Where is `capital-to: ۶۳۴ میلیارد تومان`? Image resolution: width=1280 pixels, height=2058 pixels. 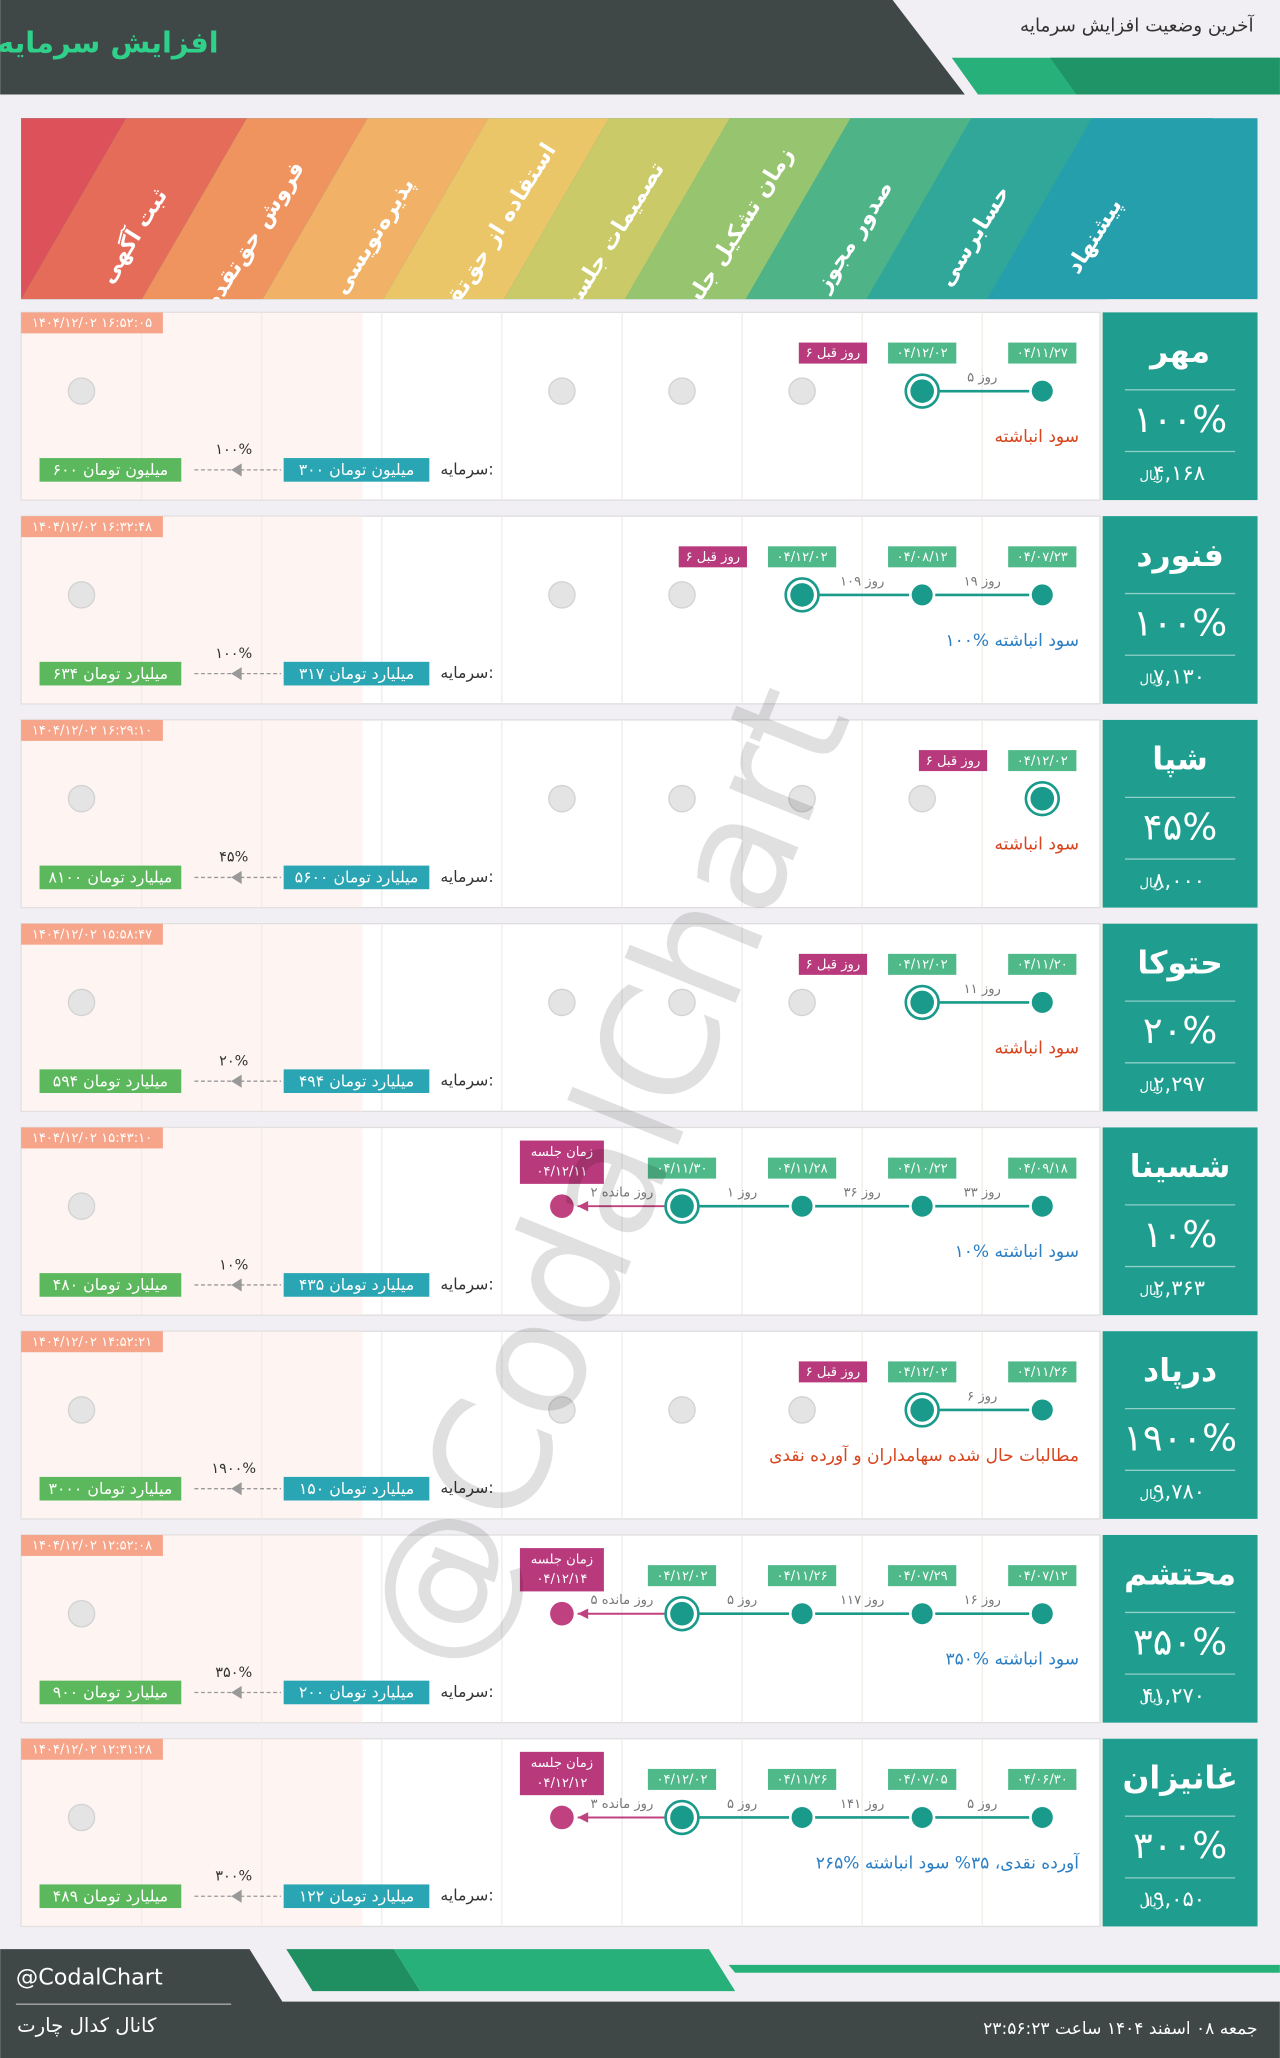
capital-to: ۶۳۴ میلیارد تومان is located at coordinates (110, 674).